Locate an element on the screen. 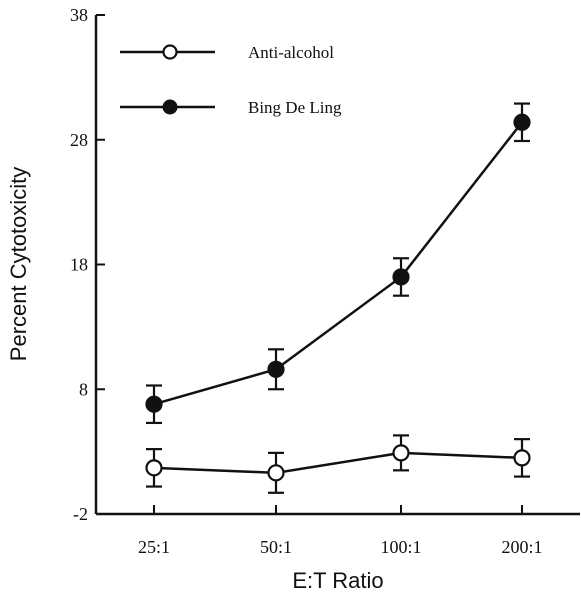  y-tick-label: 38 is located at coordinates (79, 15).